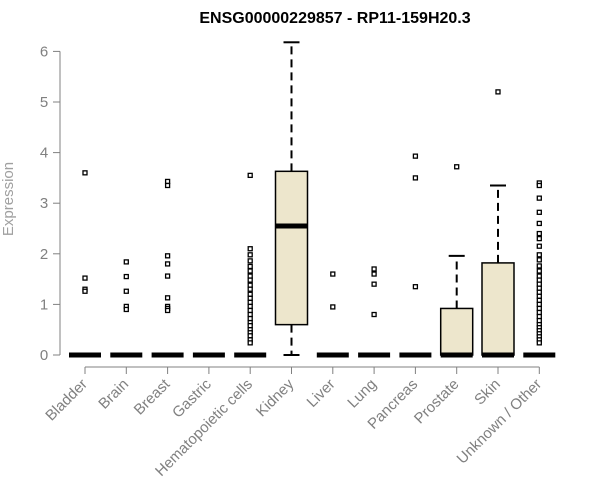 This screenshot has height=500, width=600. What do you see at coordinates (44, 153) in the screenshot?
I see `y-tick-label: 4` at bounding box center [44, 153].